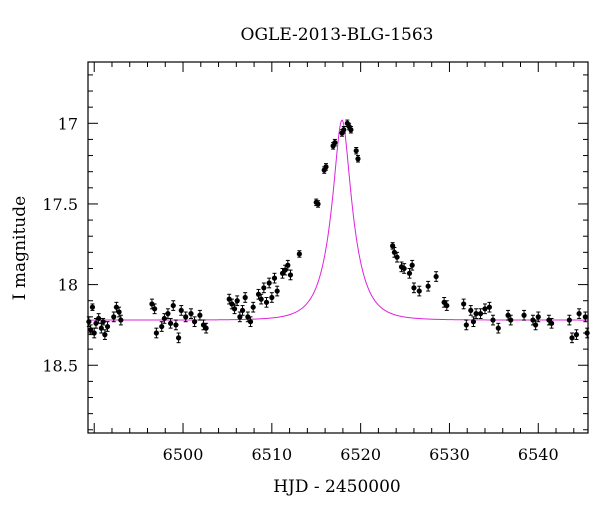 Image resolution: width=600 pixels, height=512 pixels. I want to click on y-axis-label: I magnitude, so click(20, 248).